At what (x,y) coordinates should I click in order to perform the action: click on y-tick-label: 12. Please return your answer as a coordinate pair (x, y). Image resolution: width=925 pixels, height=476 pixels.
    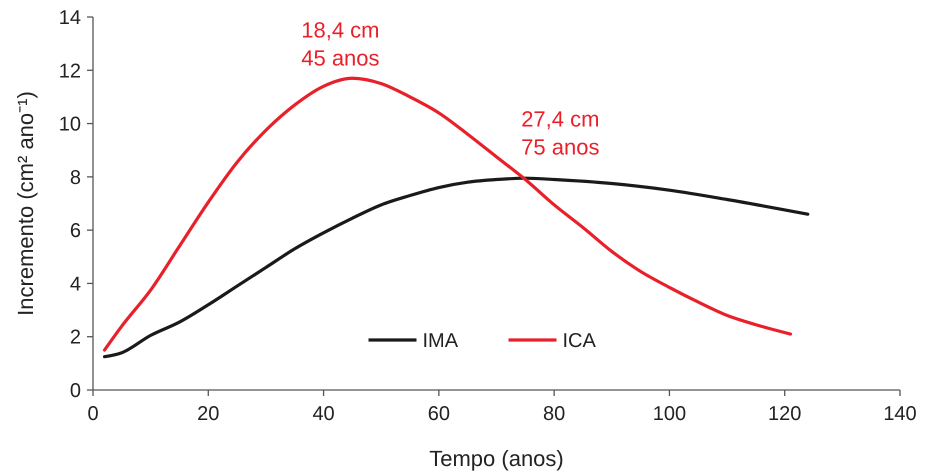
    Looking at the image, I should click on (69, 71).